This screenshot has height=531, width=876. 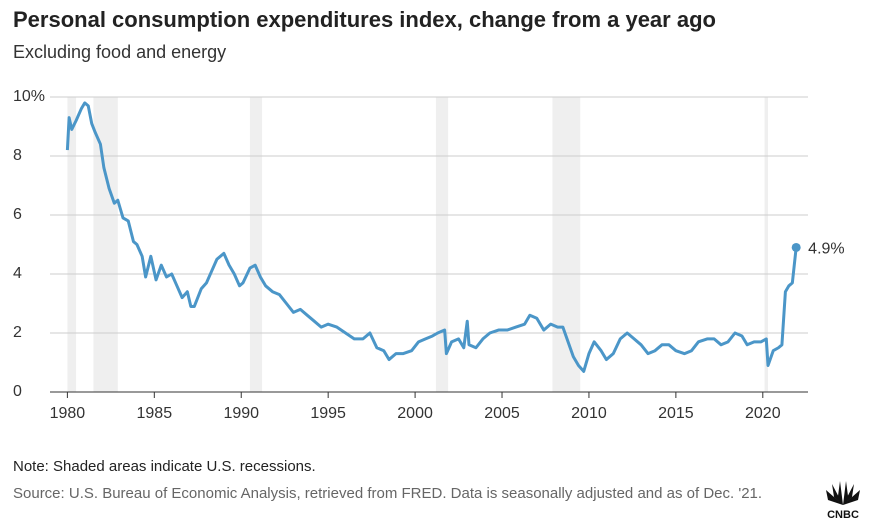 I want to click on x-tick-label: 2000, so click(x=415, y=413).